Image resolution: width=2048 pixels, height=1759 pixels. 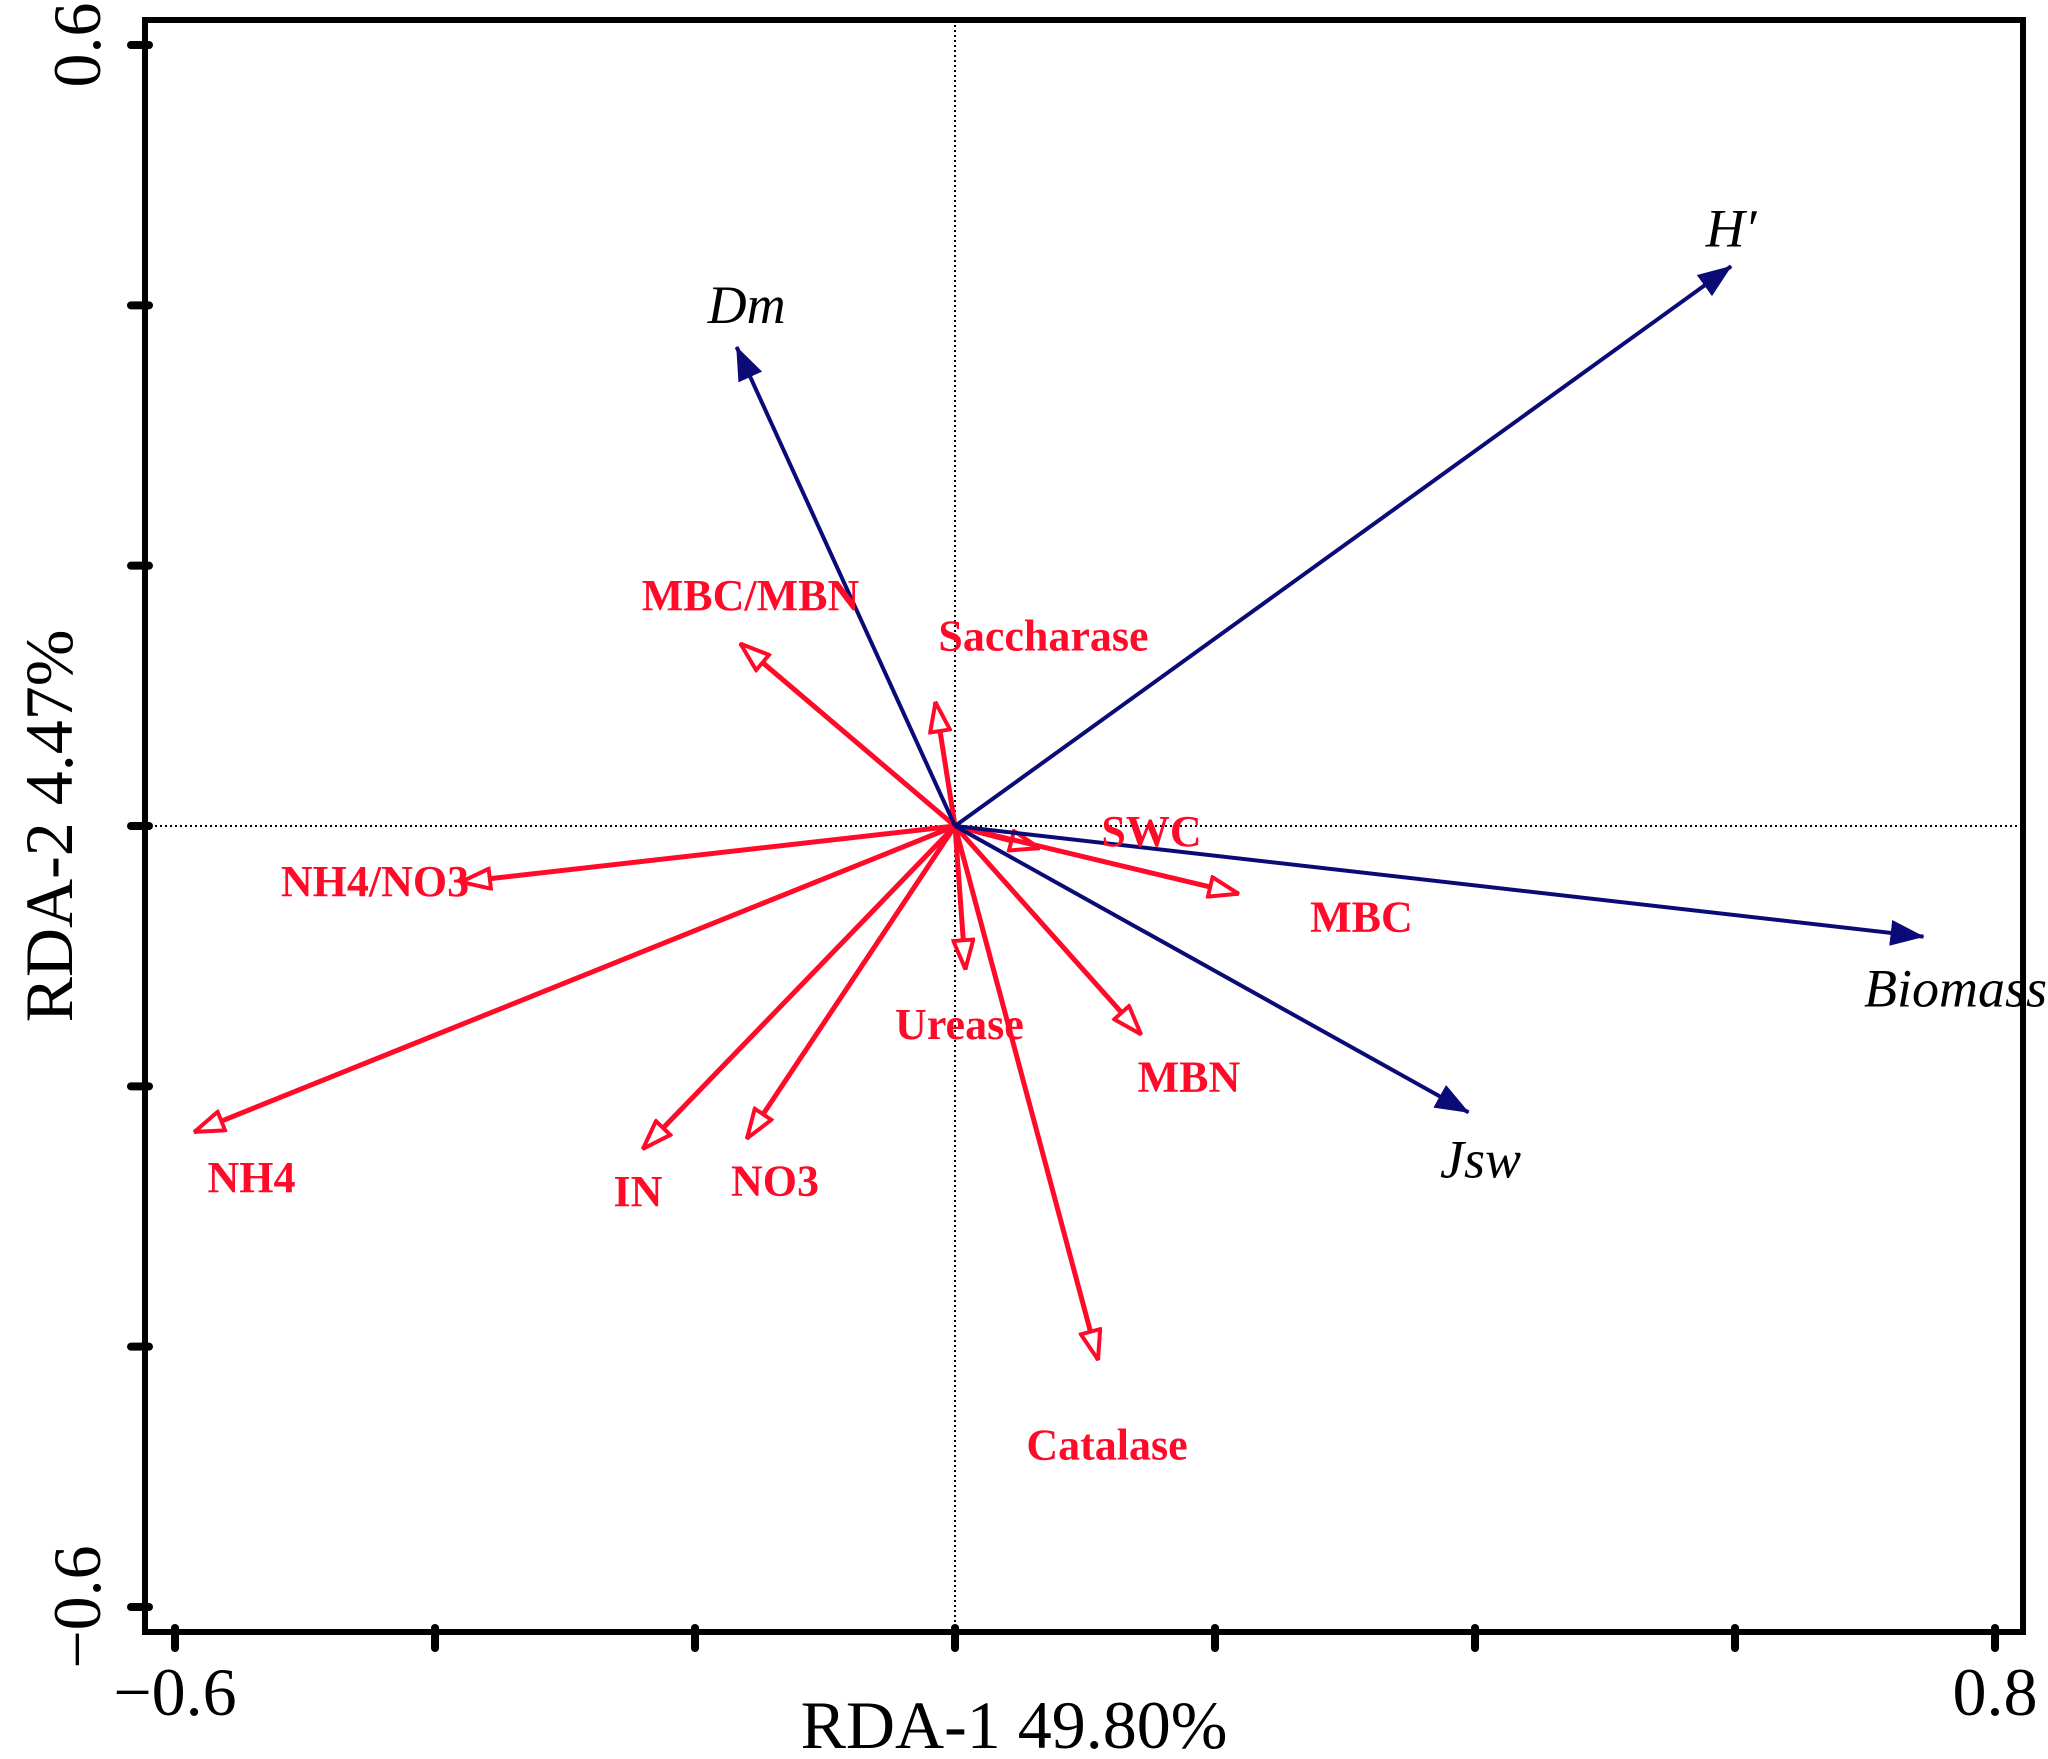 What do you see at coordinates (1014, 1723) in the screenshot?
I see `x-axis-label: RDA-1 49.80%` at bounding box center [1014, 1723].